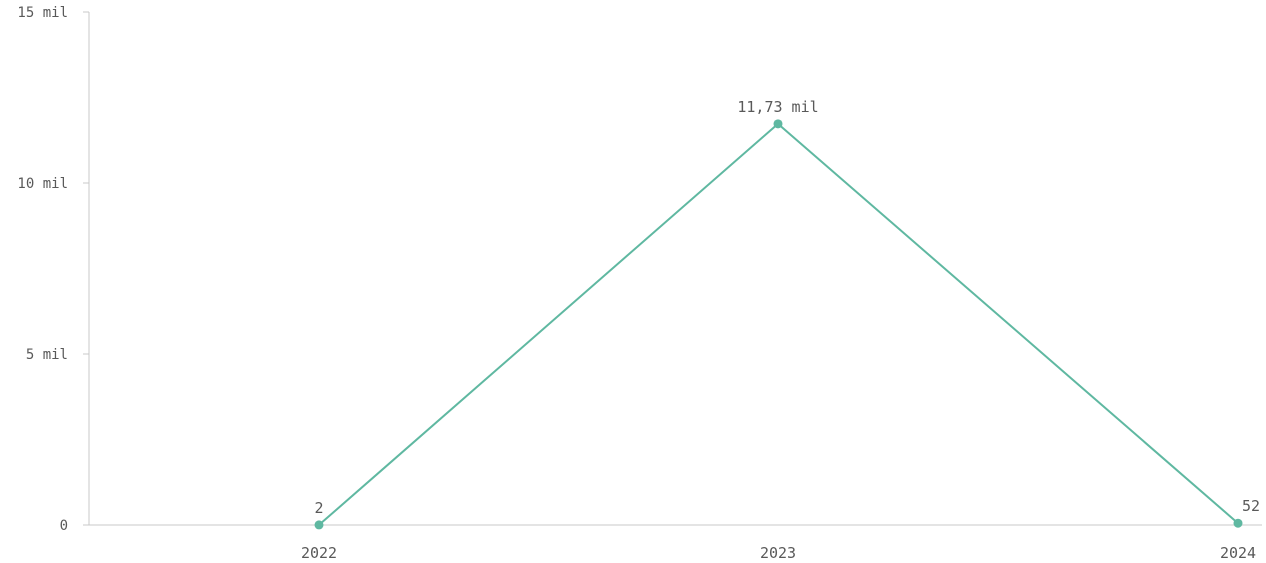  I want to click on x-axis: 2022 2023 2024, so click(675, 543).